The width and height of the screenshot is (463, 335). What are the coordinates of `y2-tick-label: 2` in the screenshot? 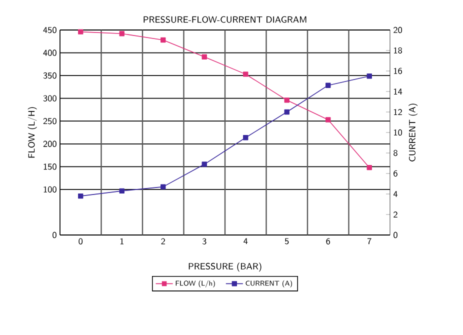 It's located at (396, 214).